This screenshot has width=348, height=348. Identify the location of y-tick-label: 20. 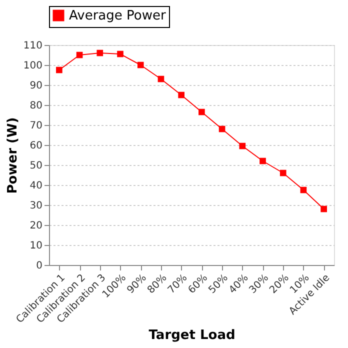
(36, 226).